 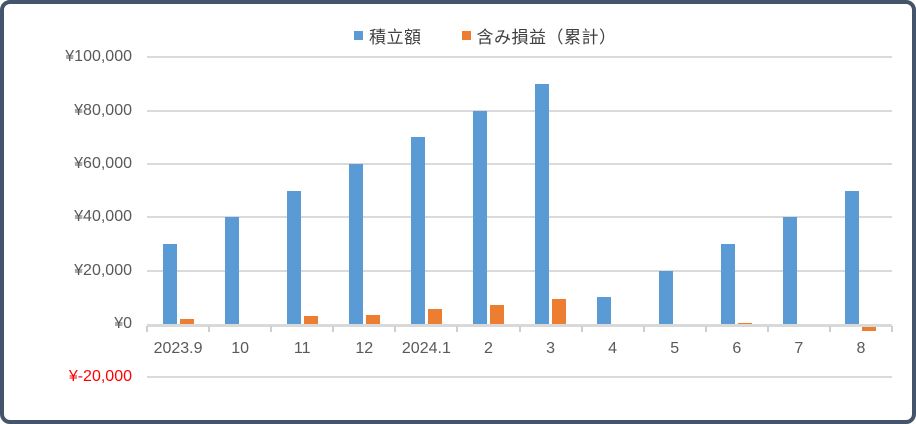 I want to click on x-axis-label: 12, so click(x=364, y=348).